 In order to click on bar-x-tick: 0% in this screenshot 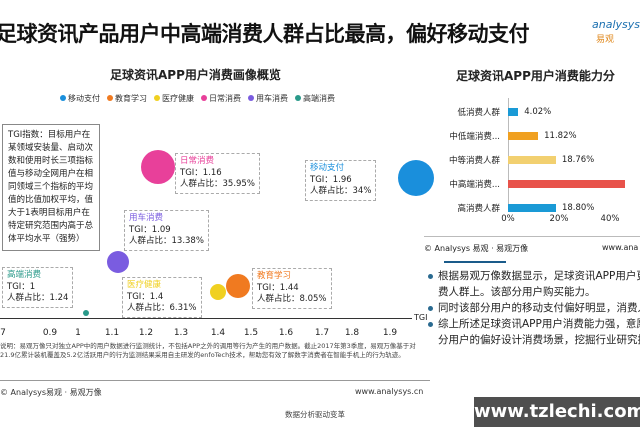, I will do `click(508, 219)`.